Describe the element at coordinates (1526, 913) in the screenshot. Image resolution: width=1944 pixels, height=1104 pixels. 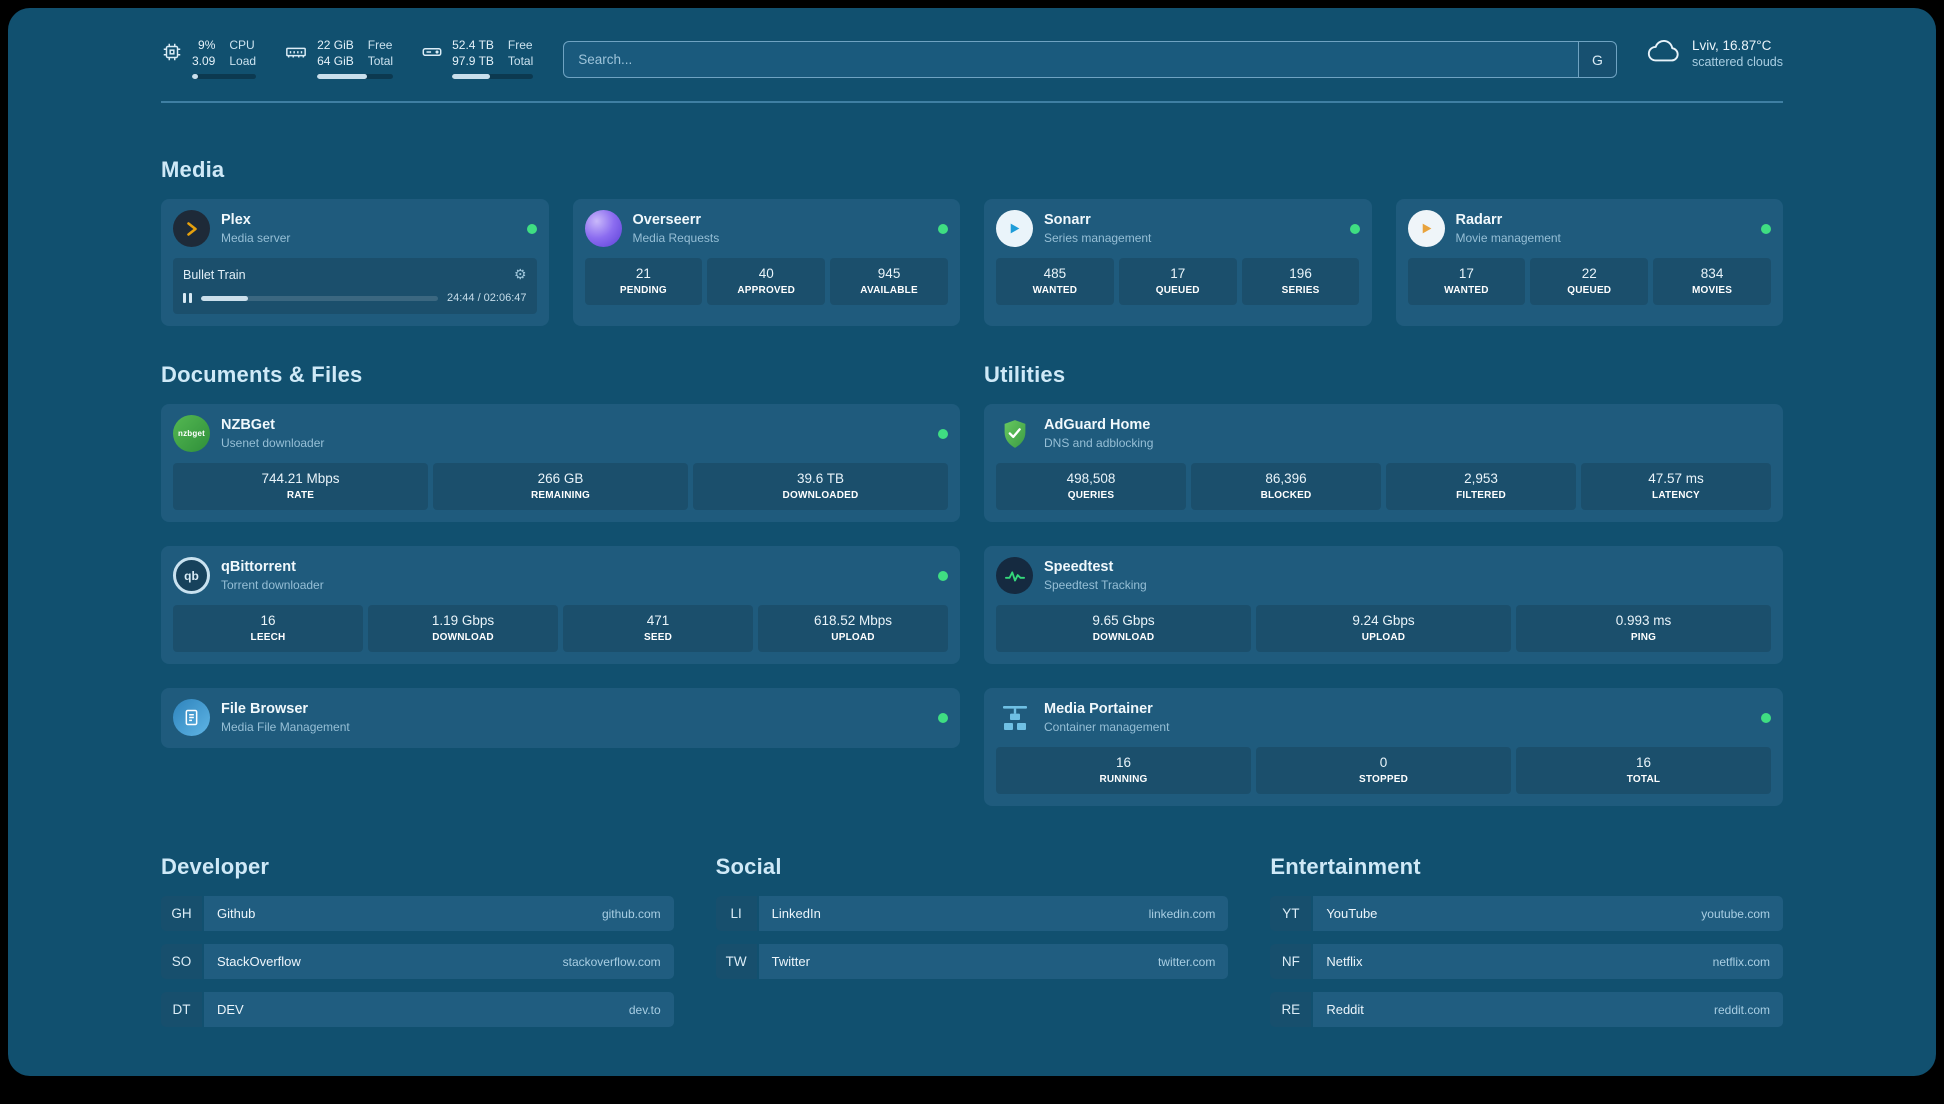
I see `bookmark-youtube: YT YouTube youtube.com` at that location.